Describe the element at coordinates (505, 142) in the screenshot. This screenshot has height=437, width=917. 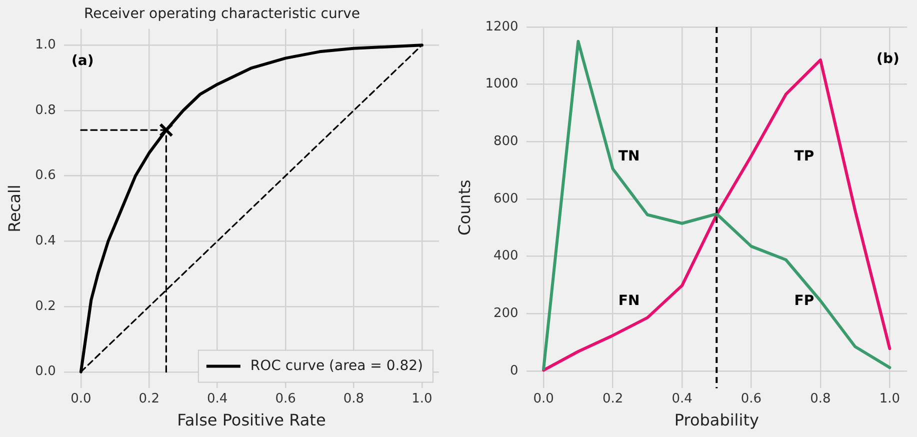
I see `y-tick-label: 800` at that location.